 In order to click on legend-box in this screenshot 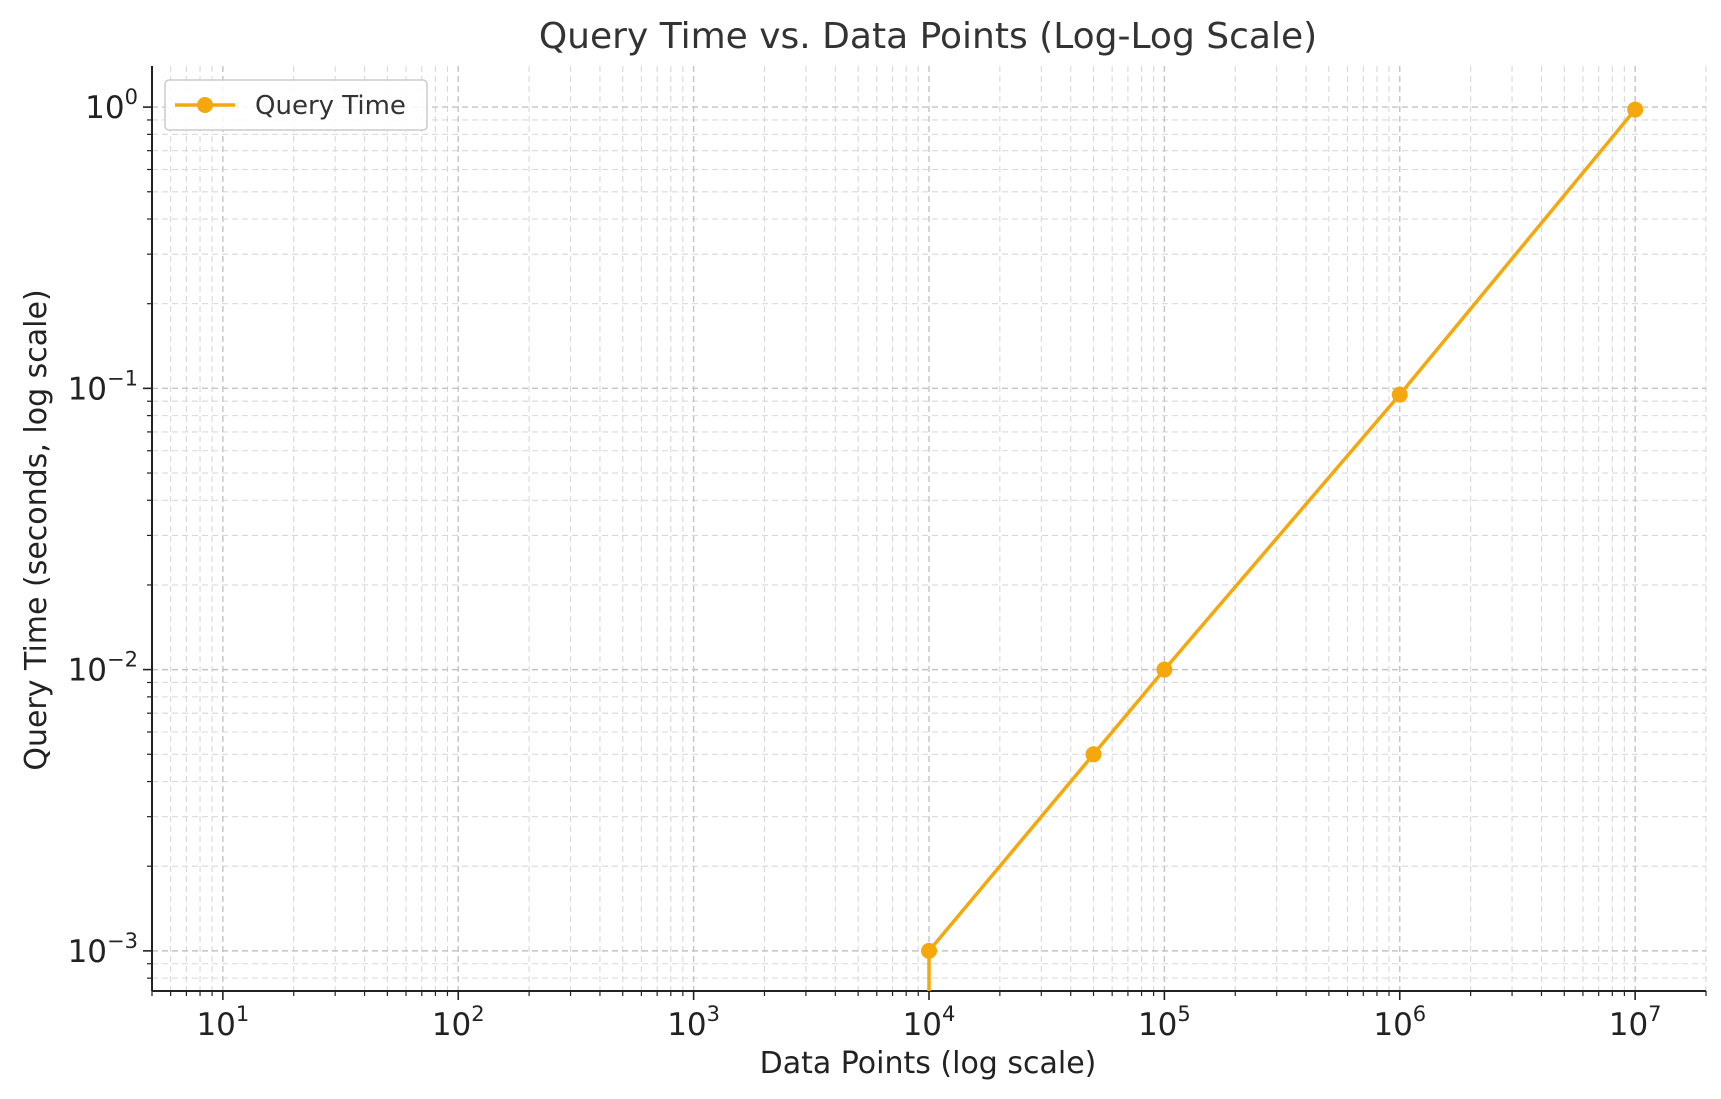, I will do `click(296, 105)`.